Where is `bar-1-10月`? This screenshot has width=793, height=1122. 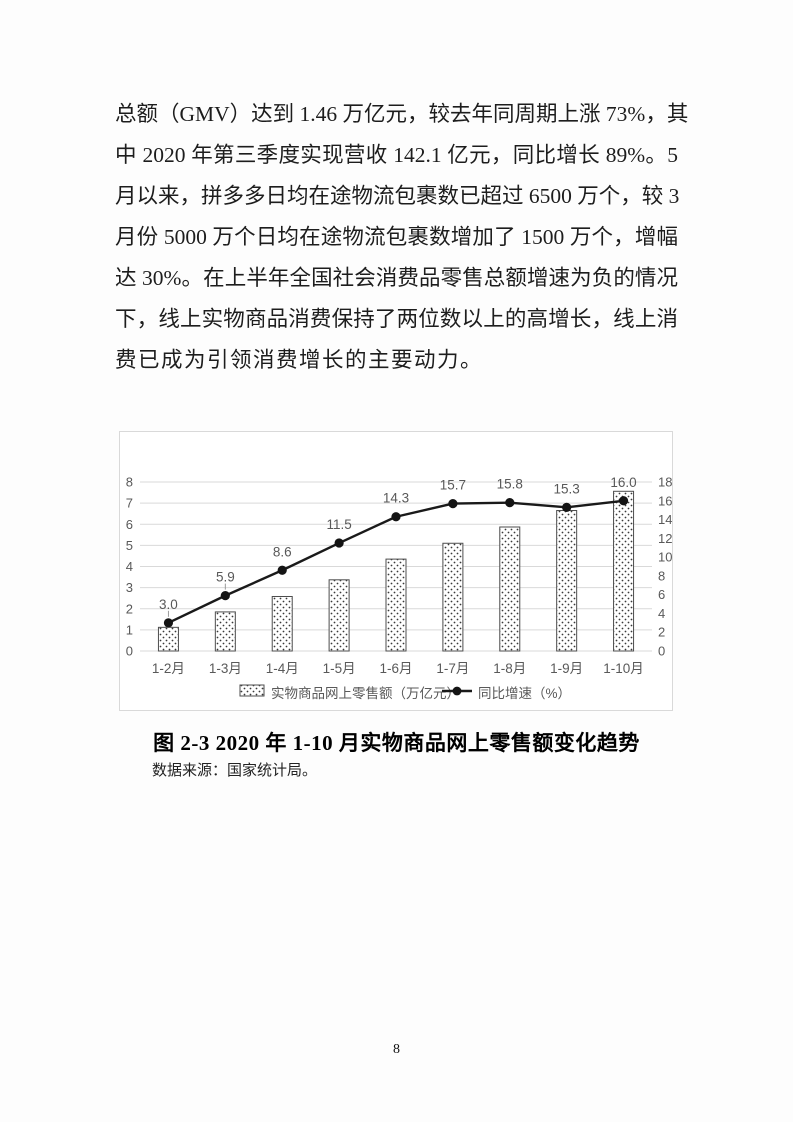 bar-1-10月 is located at coordinates (624, 571).